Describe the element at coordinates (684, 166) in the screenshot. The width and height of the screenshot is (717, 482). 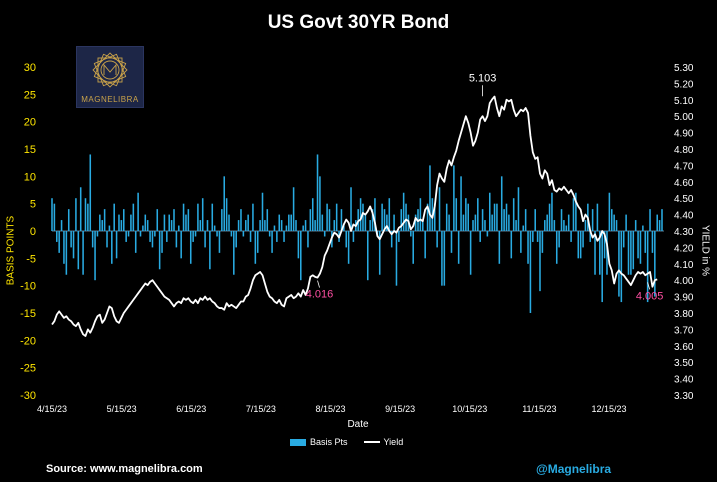
I see `y-right-tick-label: 4.70` at that location.